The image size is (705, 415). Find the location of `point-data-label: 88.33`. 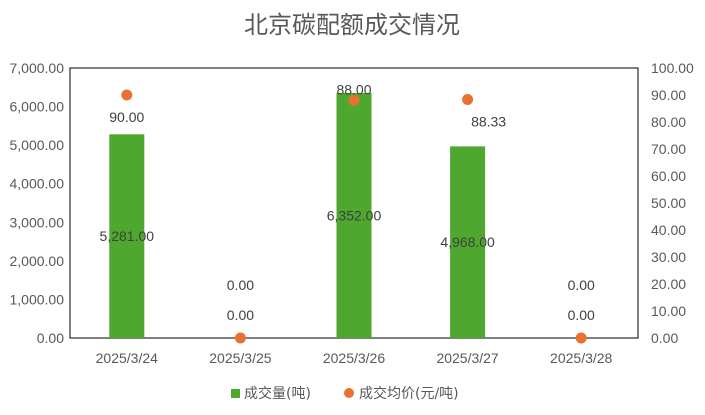

point-data-label: 88.33 is located at coordinates (488, 122).